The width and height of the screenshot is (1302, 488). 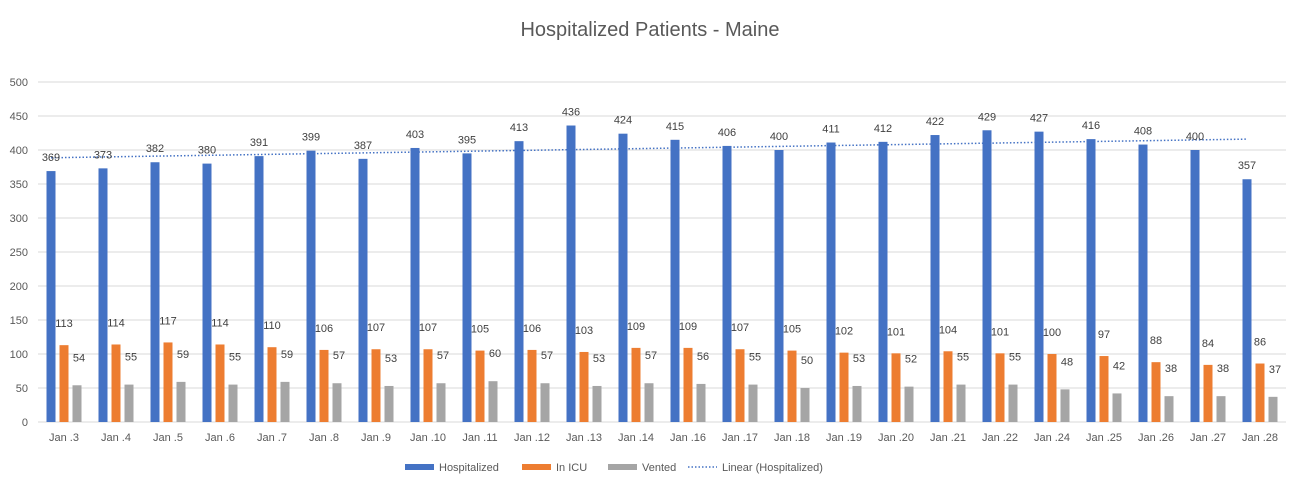 What do you see at coordinates (844, 438) in the screenshot?
I see `x-tick-label: Jan .19` at bounding box center [844, 438].